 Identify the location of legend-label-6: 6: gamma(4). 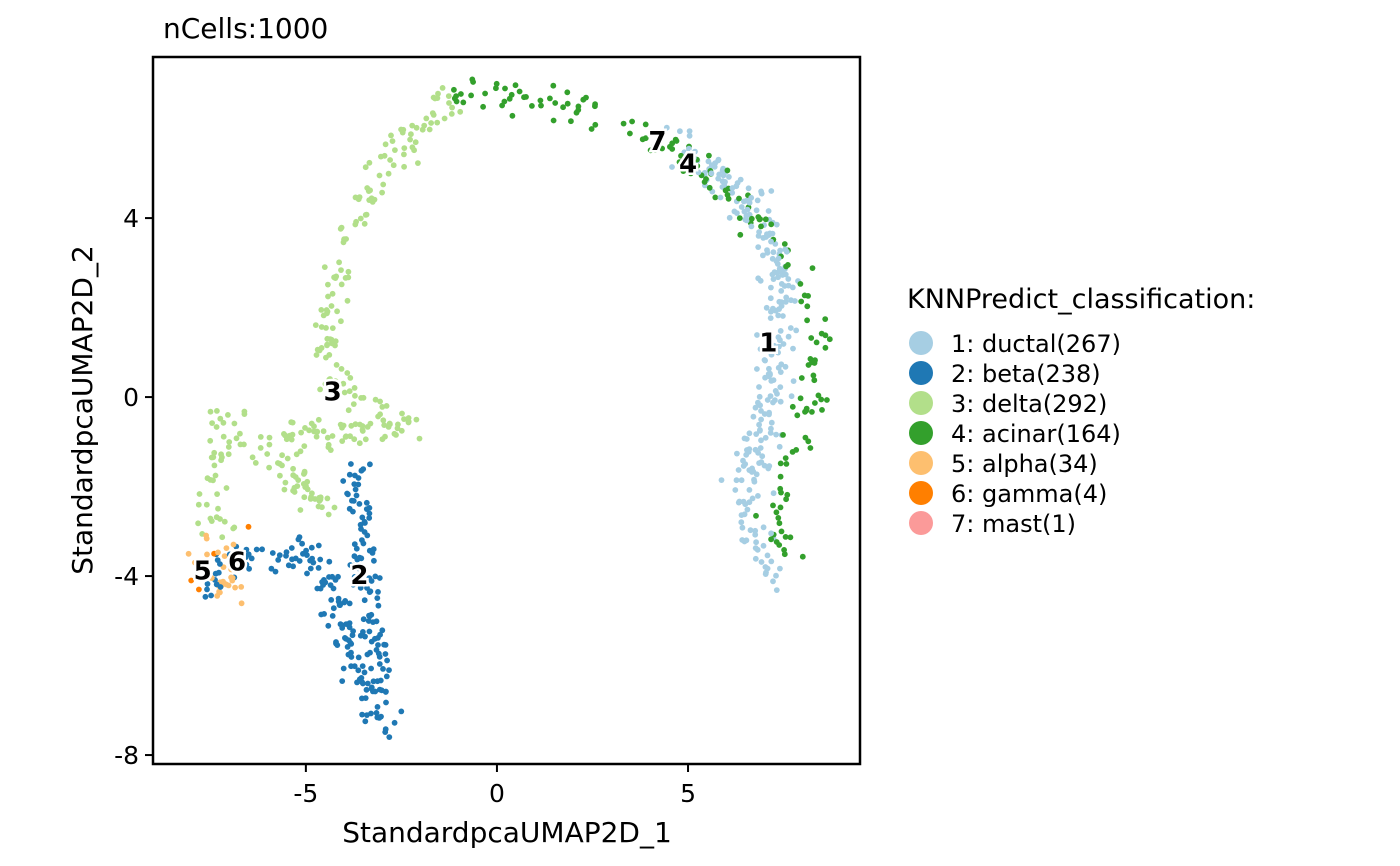
(1029, 494).